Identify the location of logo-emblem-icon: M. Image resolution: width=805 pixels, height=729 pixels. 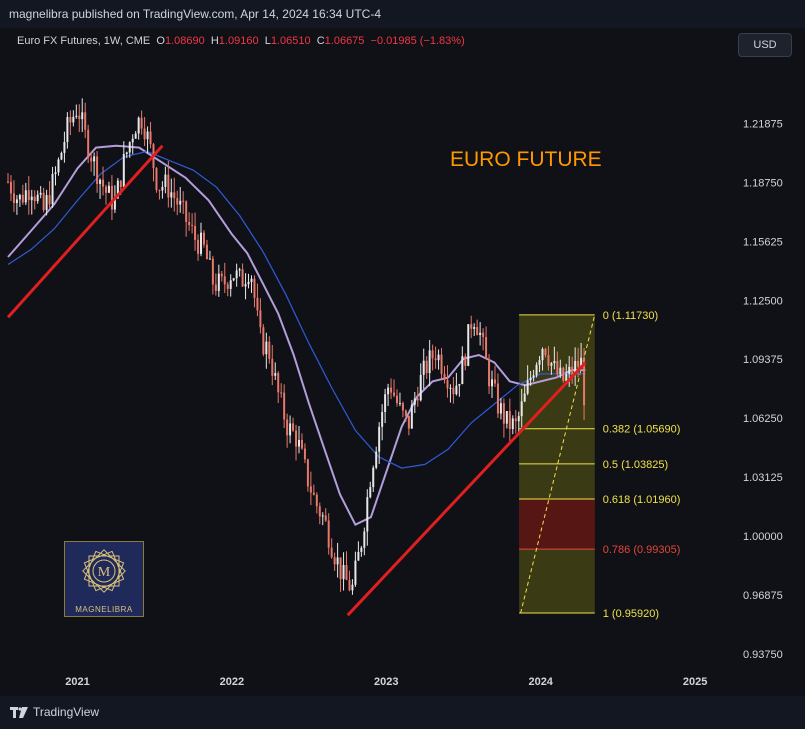
(104, 574).